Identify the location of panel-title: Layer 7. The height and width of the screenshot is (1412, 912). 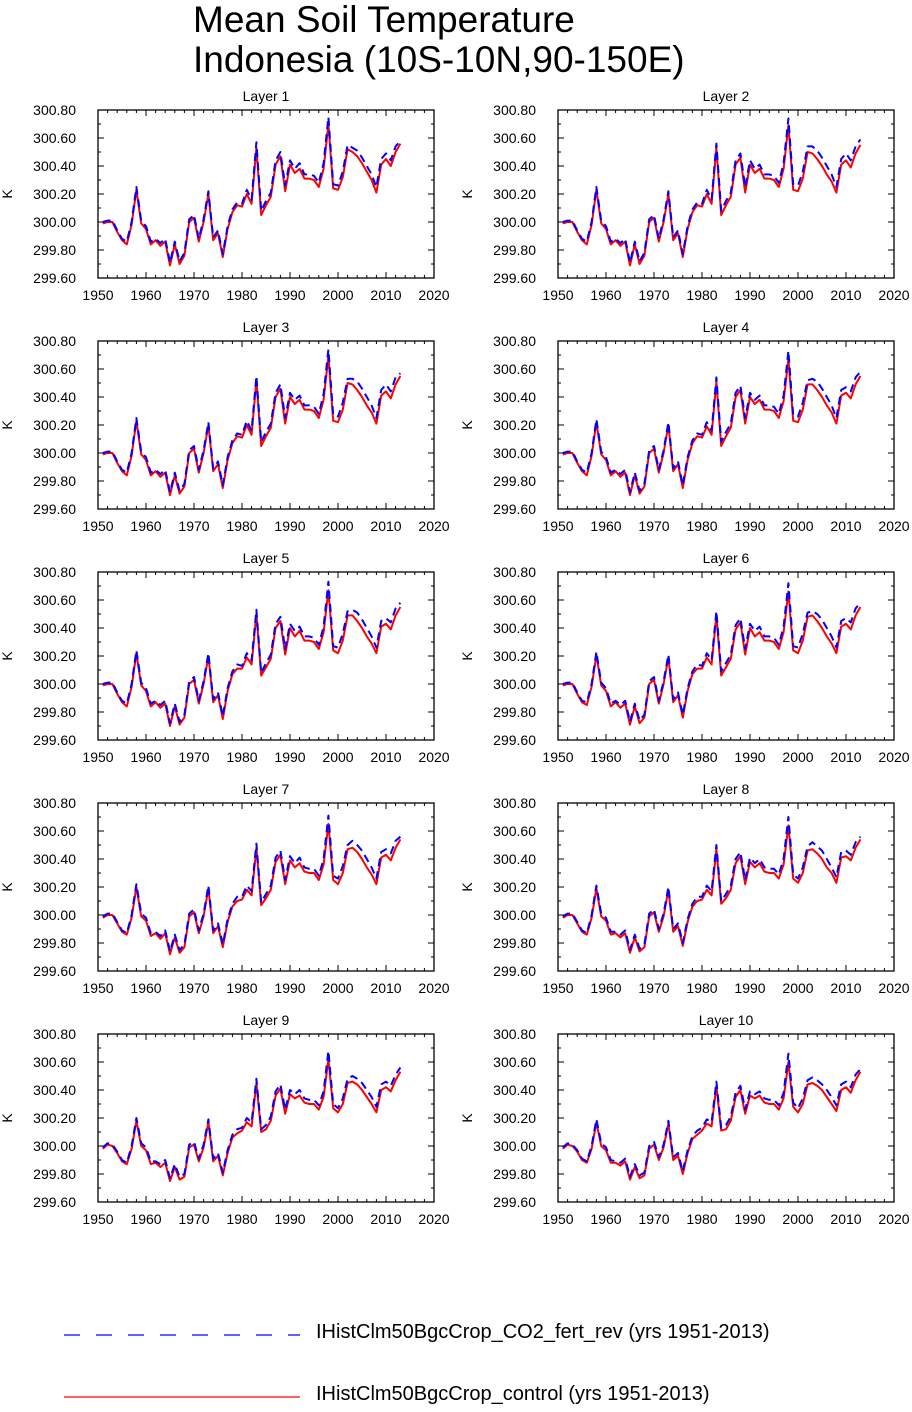
(266, 789).